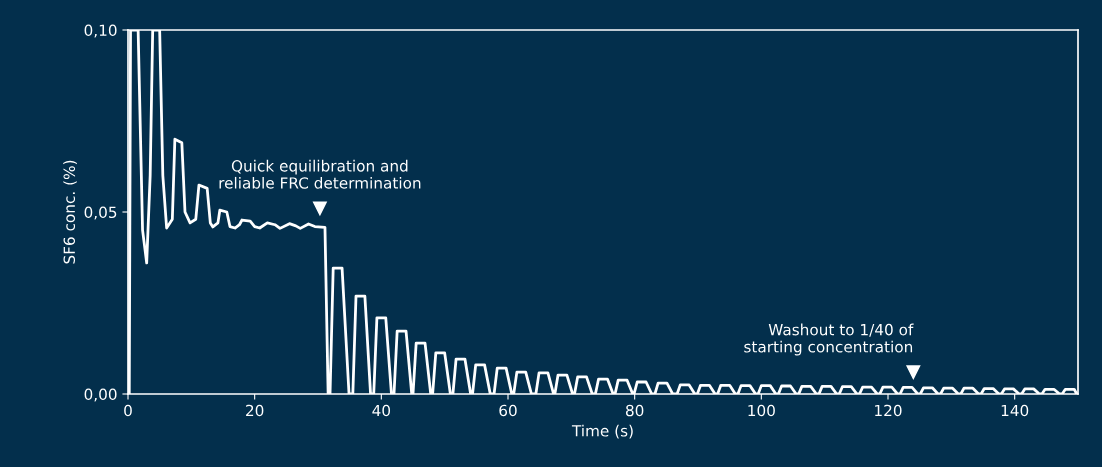 Image resolution: width=1102 pixels, height=467 pixels. What do you see at coordinates (761, 410) in the screenshot?
I see `x-tick-label: 100` at bounding box center [761, 410].